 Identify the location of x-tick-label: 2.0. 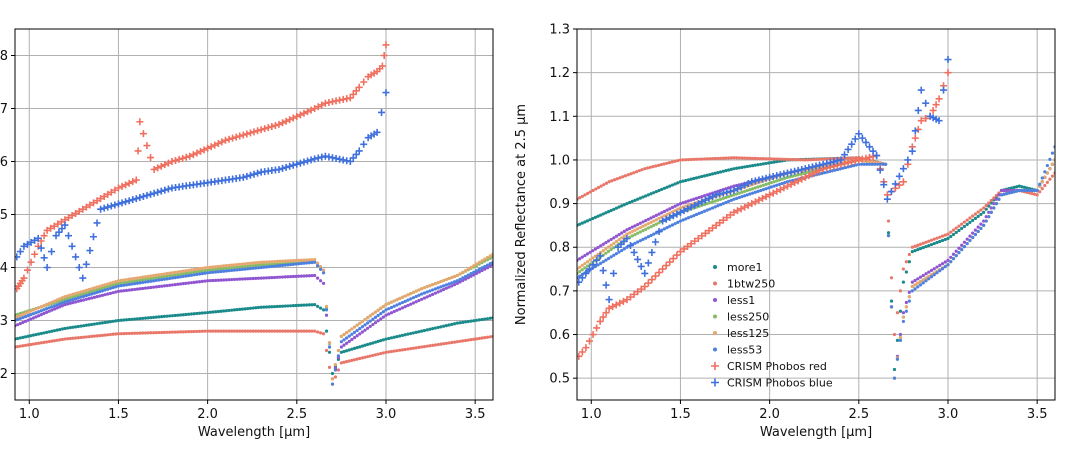
(769, 414).